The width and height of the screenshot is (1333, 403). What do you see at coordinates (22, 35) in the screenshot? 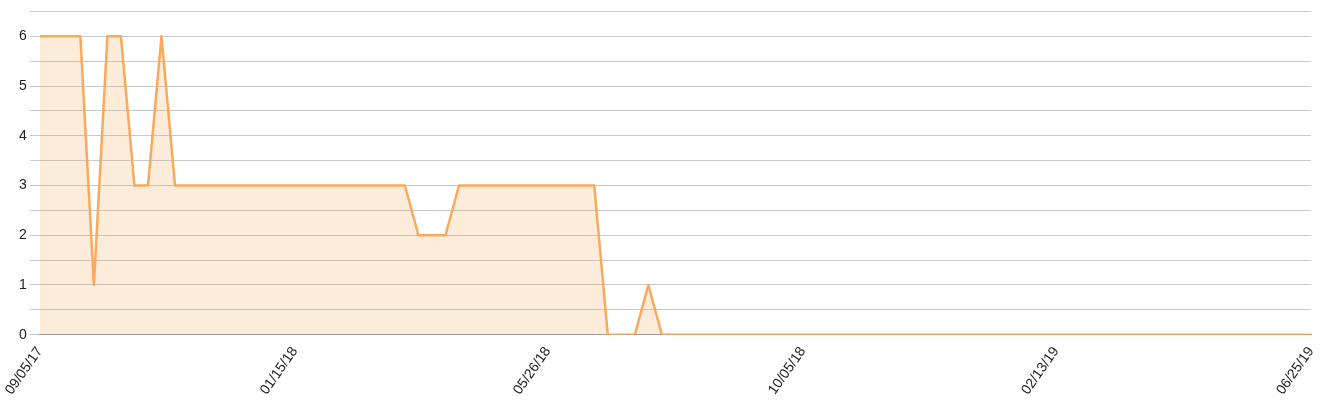
I see `y-tick-label: 6` at bounding box center [22, 35].